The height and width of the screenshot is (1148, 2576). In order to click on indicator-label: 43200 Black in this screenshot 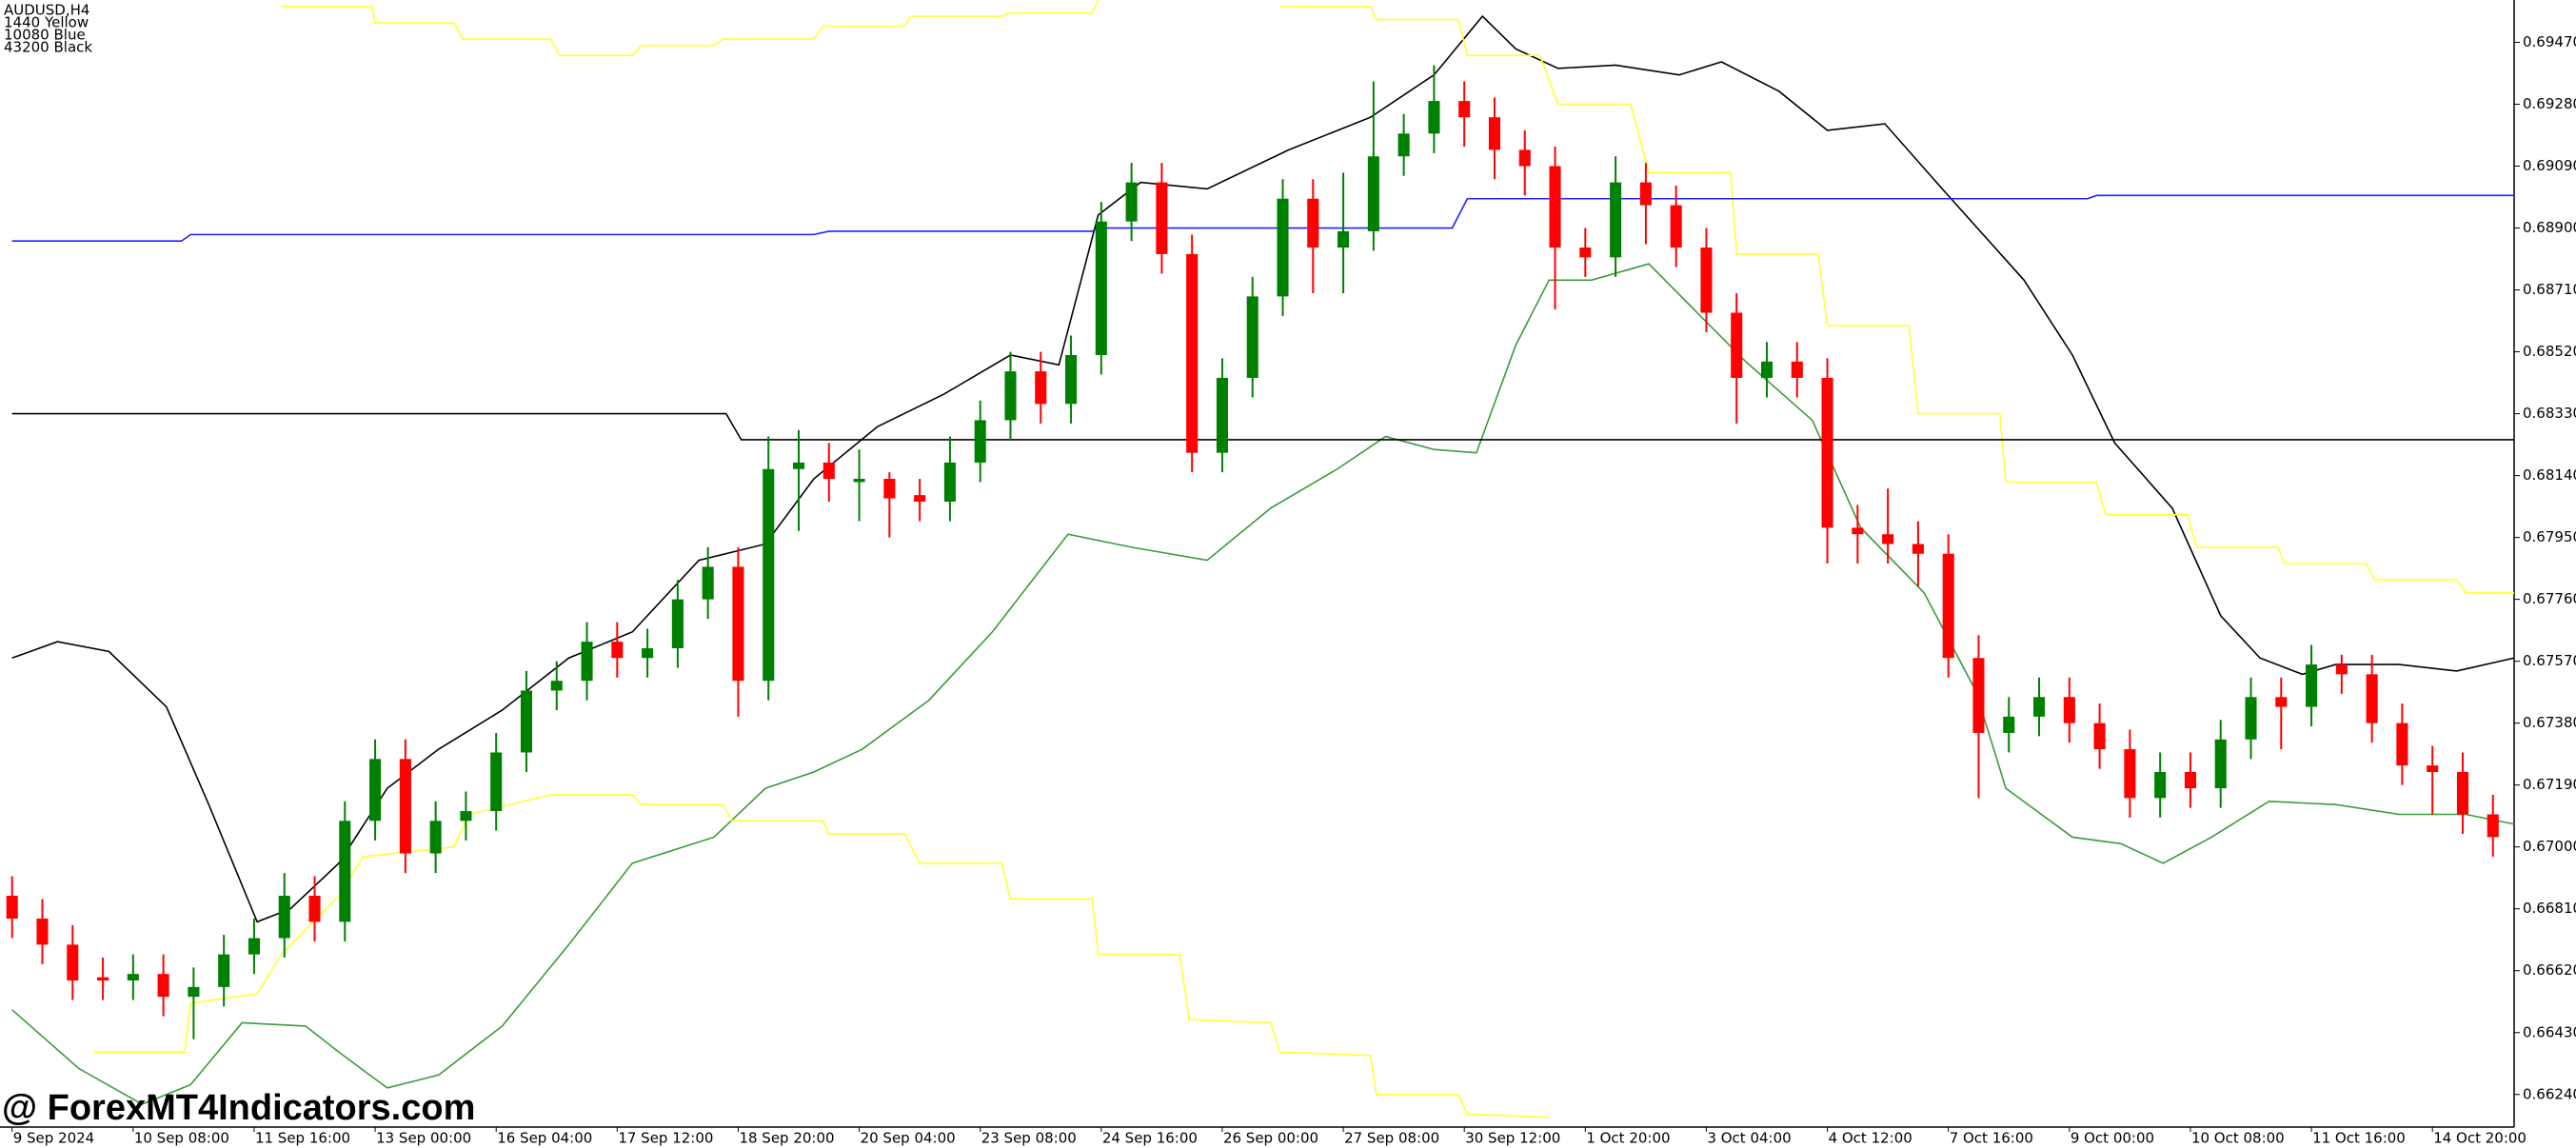, I will do `click(48, 47)`.